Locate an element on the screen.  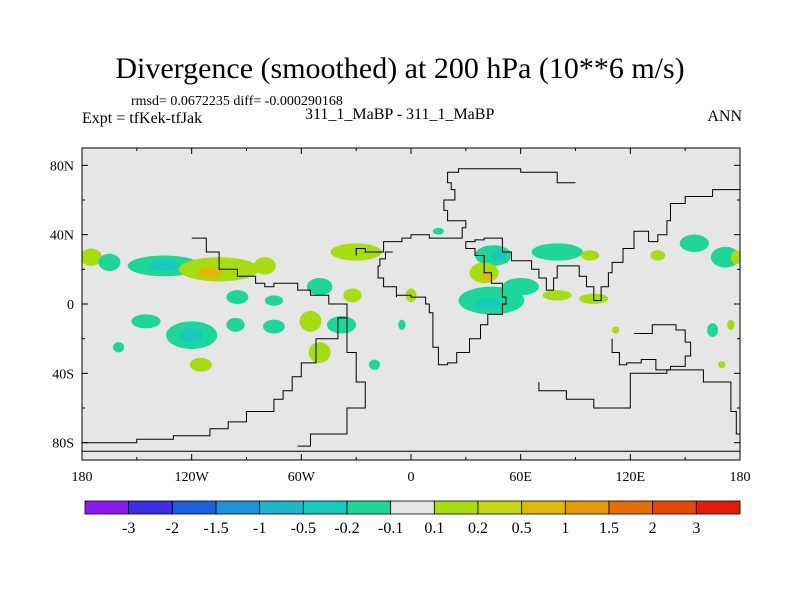
x-tick-label-2: 60W is located at coordinates (302, 477).